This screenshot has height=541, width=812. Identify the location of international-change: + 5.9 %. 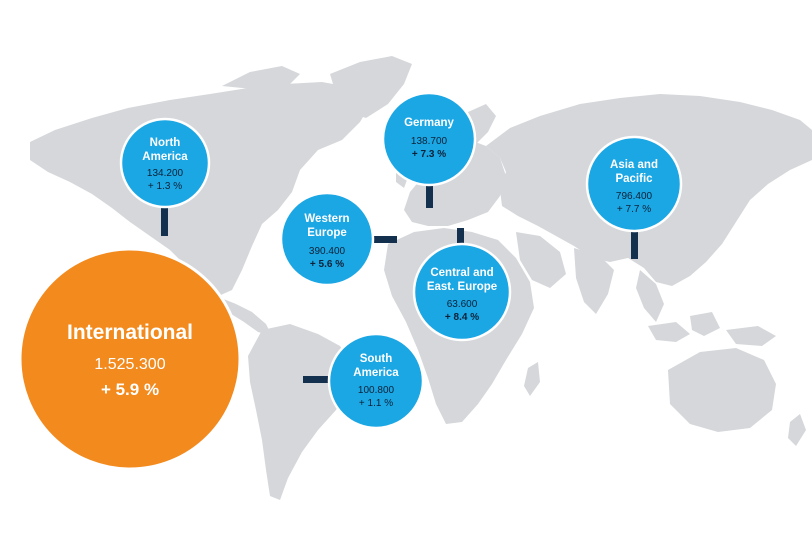
(130, 389).